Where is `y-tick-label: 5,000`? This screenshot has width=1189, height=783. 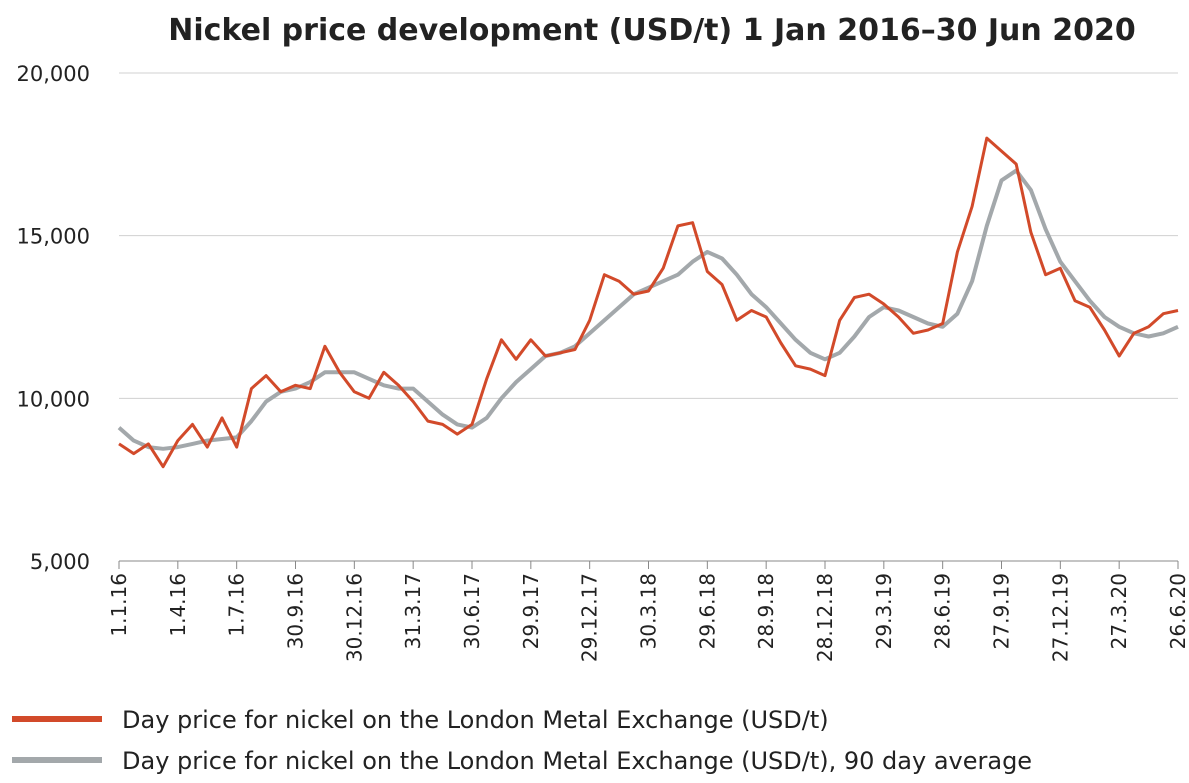 y-tick-label: 5,000 is located at coordinates (60, 562).